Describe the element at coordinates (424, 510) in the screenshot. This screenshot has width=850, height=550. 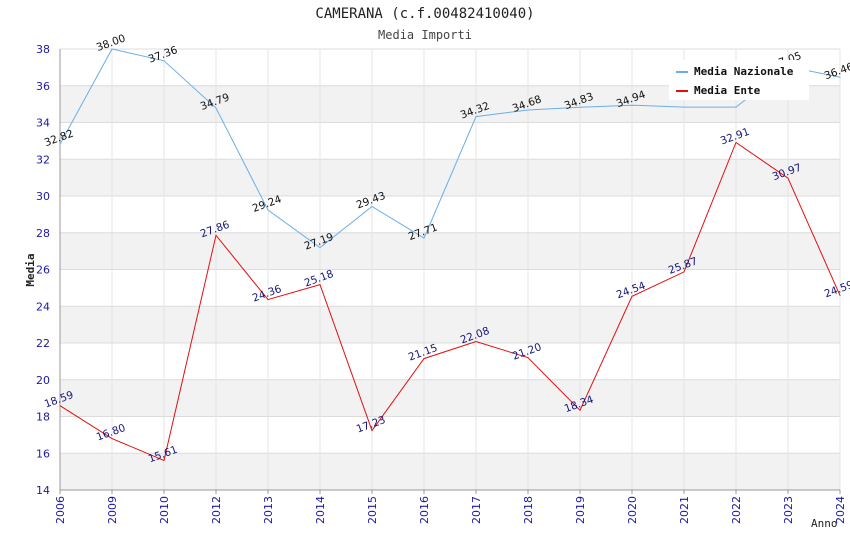
I see `x-tick-label: 2016` at that location.